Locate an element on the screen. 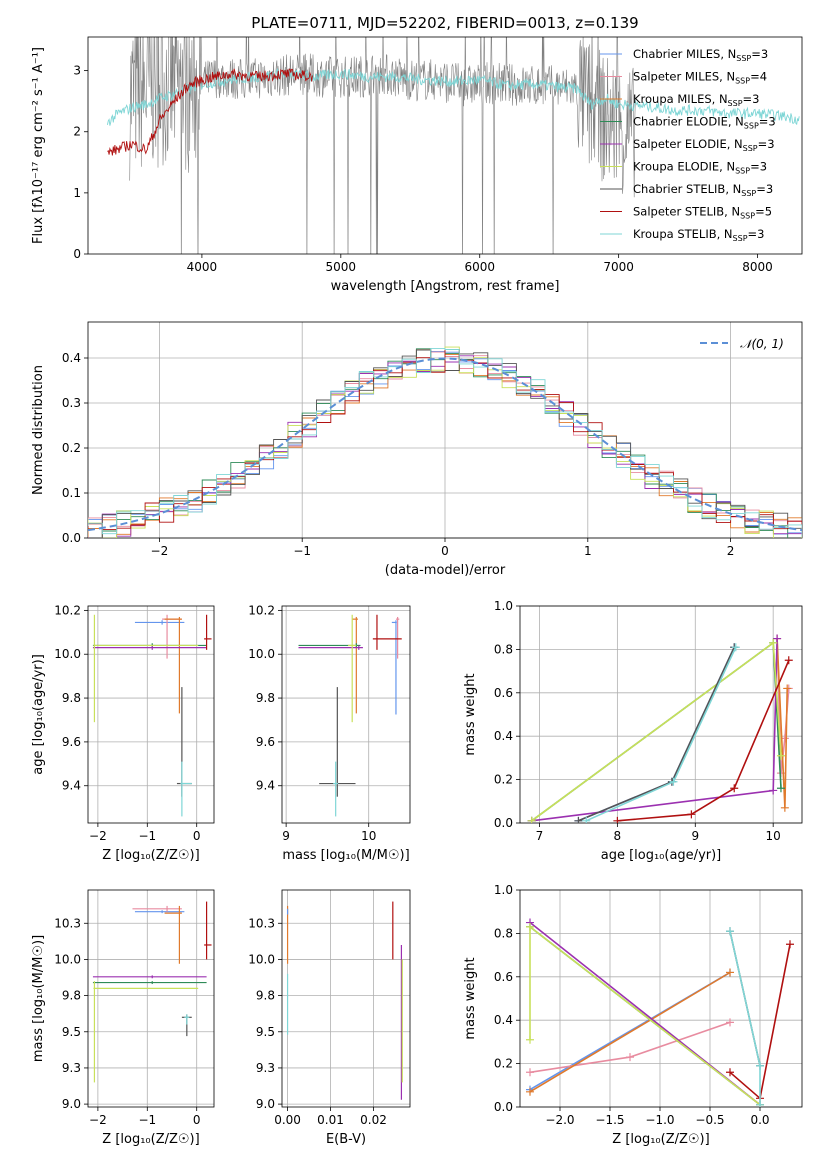  y-tick-label: 0.0 is located at coordinates (71, 538).